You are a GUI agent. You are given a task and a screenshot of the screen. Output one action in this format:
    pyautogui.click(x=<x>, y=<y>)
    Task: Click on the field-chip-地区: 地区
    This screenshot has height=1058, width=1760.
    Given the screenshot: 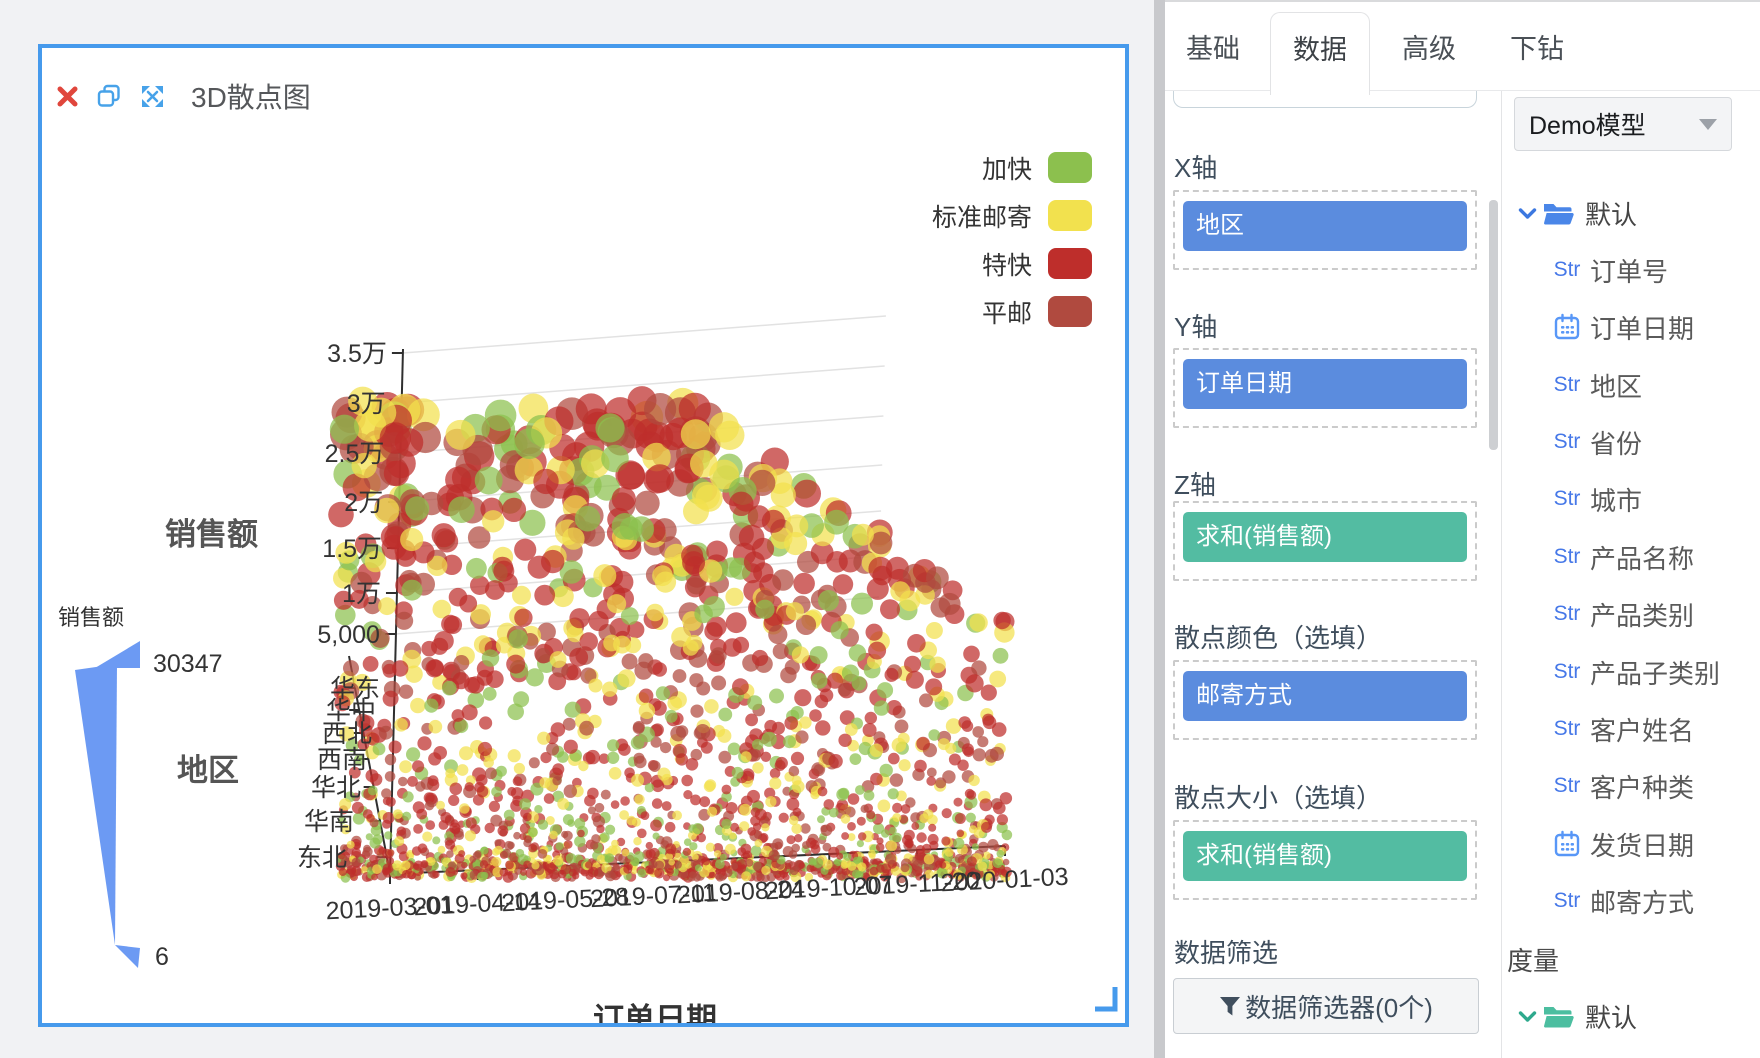 What is the action you would take?
    pyautogui.click(x=1325, y=226)
    